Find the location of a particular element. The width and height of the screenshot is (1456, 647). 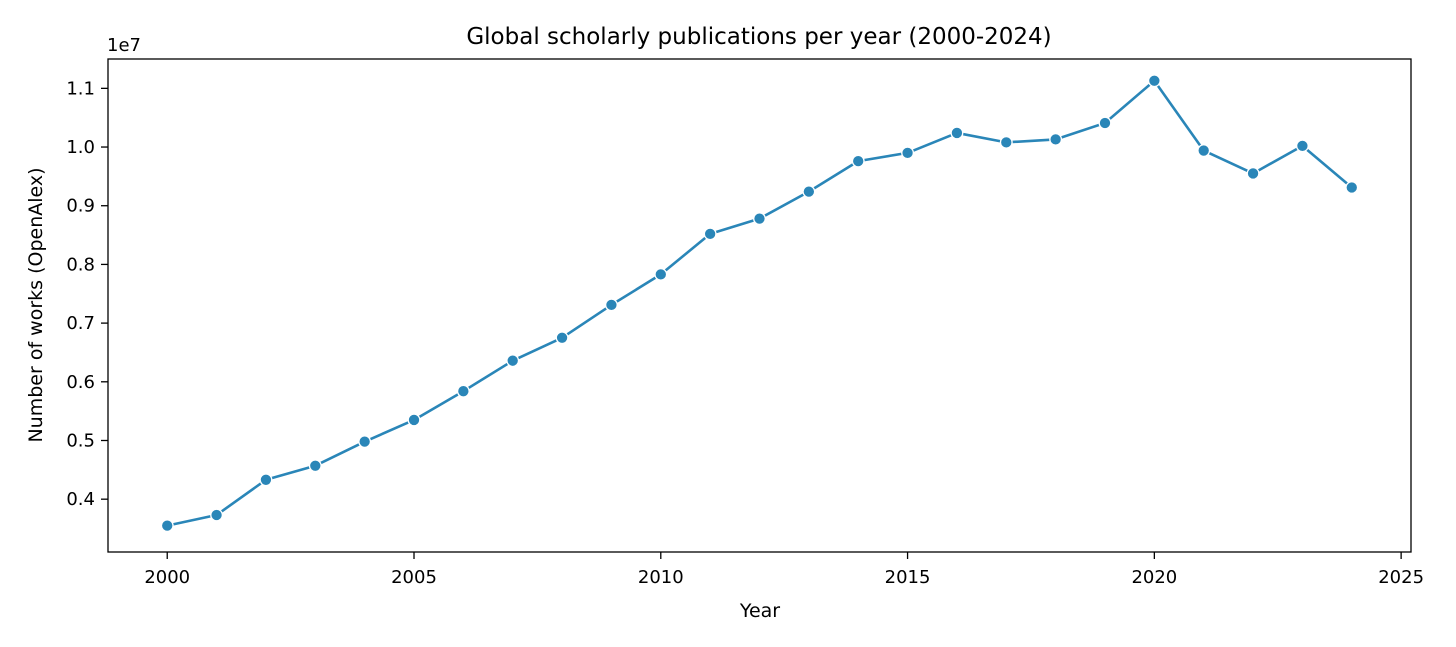

x-tick-label: 2015 is located at coordinates (908, 577).